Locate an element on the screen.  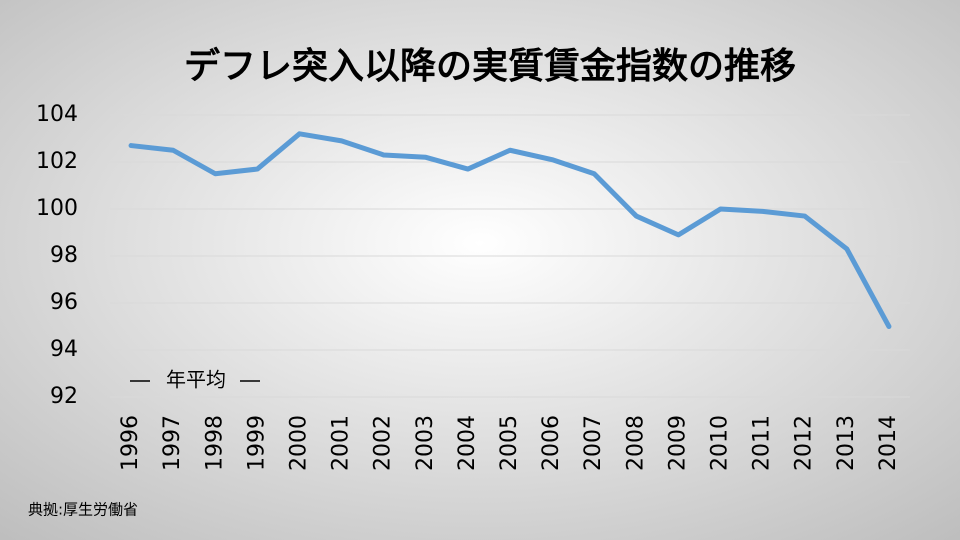
x-tick-label: 1998 is located at coordinates (214, 443).